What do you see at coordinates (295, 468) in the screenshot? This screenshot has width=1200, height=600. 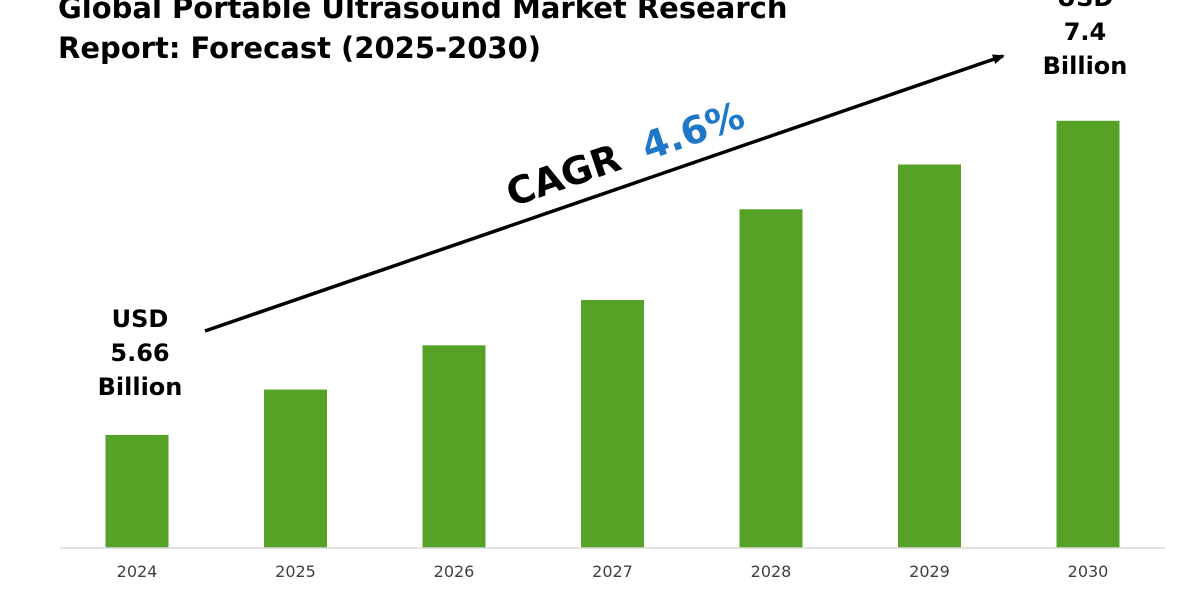 I see `bar-2025` at bounding box center [295, 468].